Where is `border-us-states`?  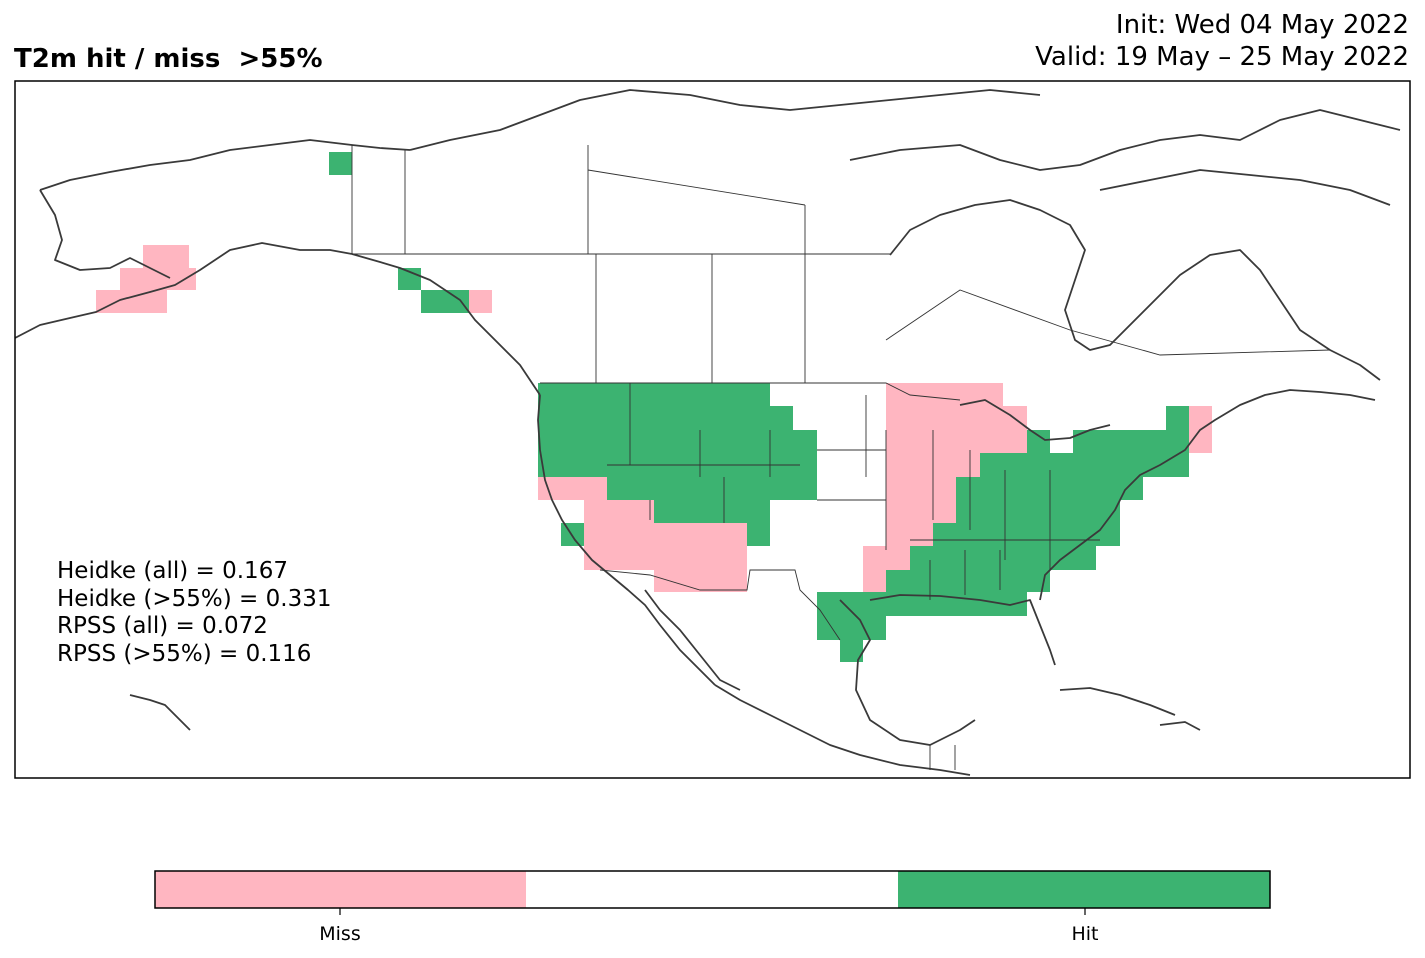 border-us-states is located at coordinates (853, 491).